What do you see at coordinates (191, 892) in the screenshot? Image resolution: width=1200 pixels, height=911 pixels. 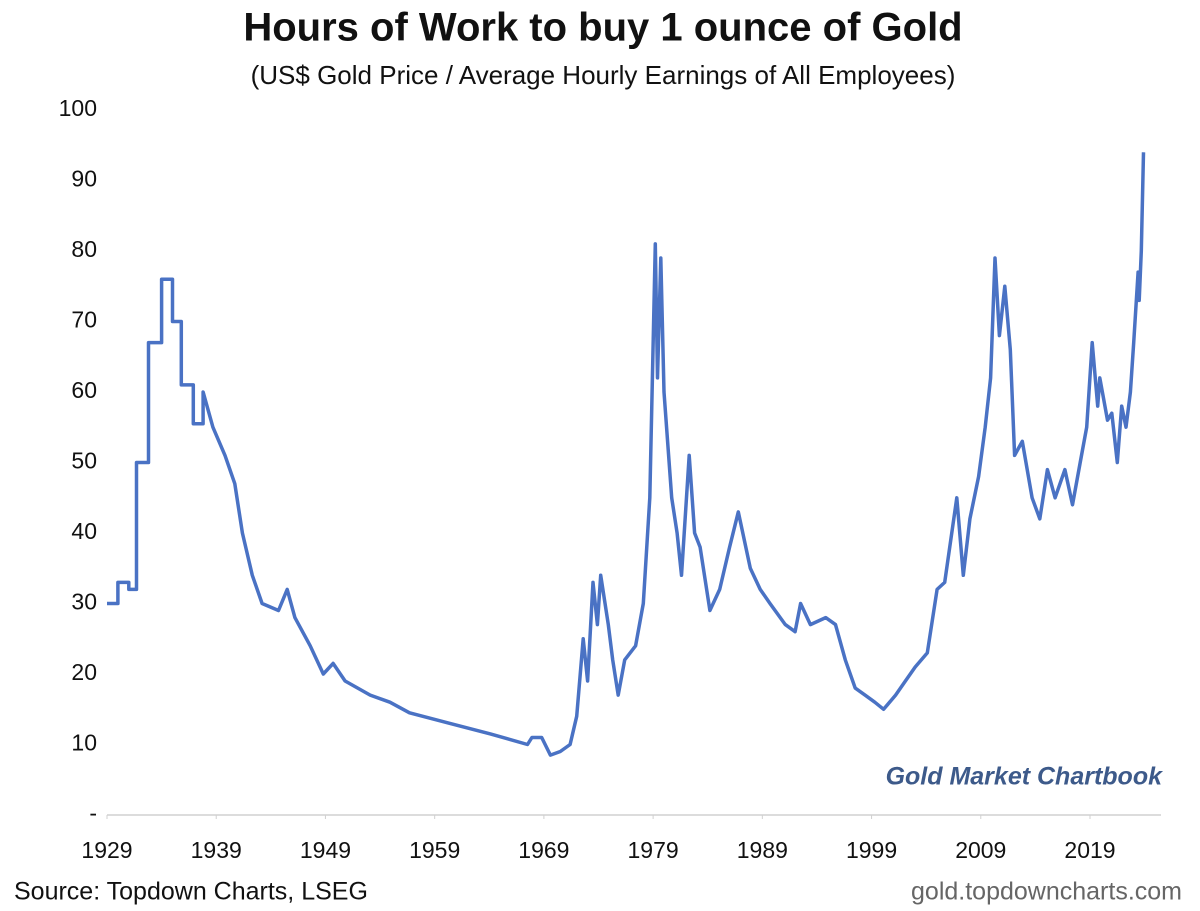 I see `source: Source: Topdown Charts, LSEG` at bounding box center [191, 892].